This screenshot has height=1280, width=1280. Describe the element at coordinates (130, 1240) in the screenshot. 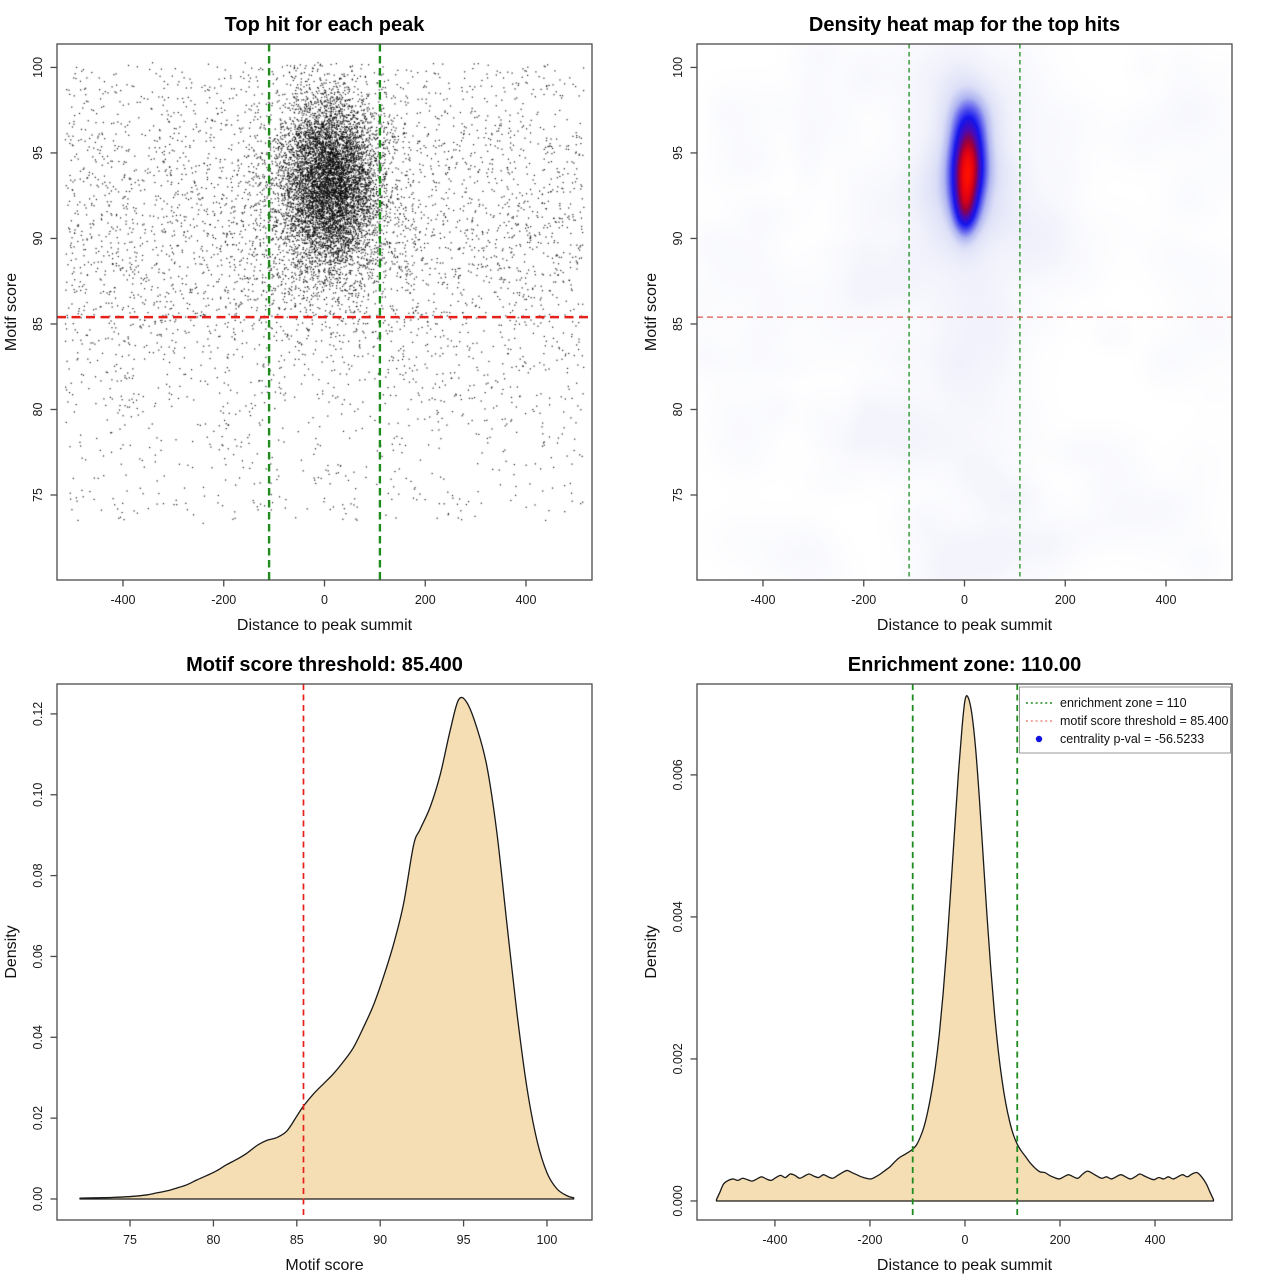

I see `x-tick-label: 75` at that location.